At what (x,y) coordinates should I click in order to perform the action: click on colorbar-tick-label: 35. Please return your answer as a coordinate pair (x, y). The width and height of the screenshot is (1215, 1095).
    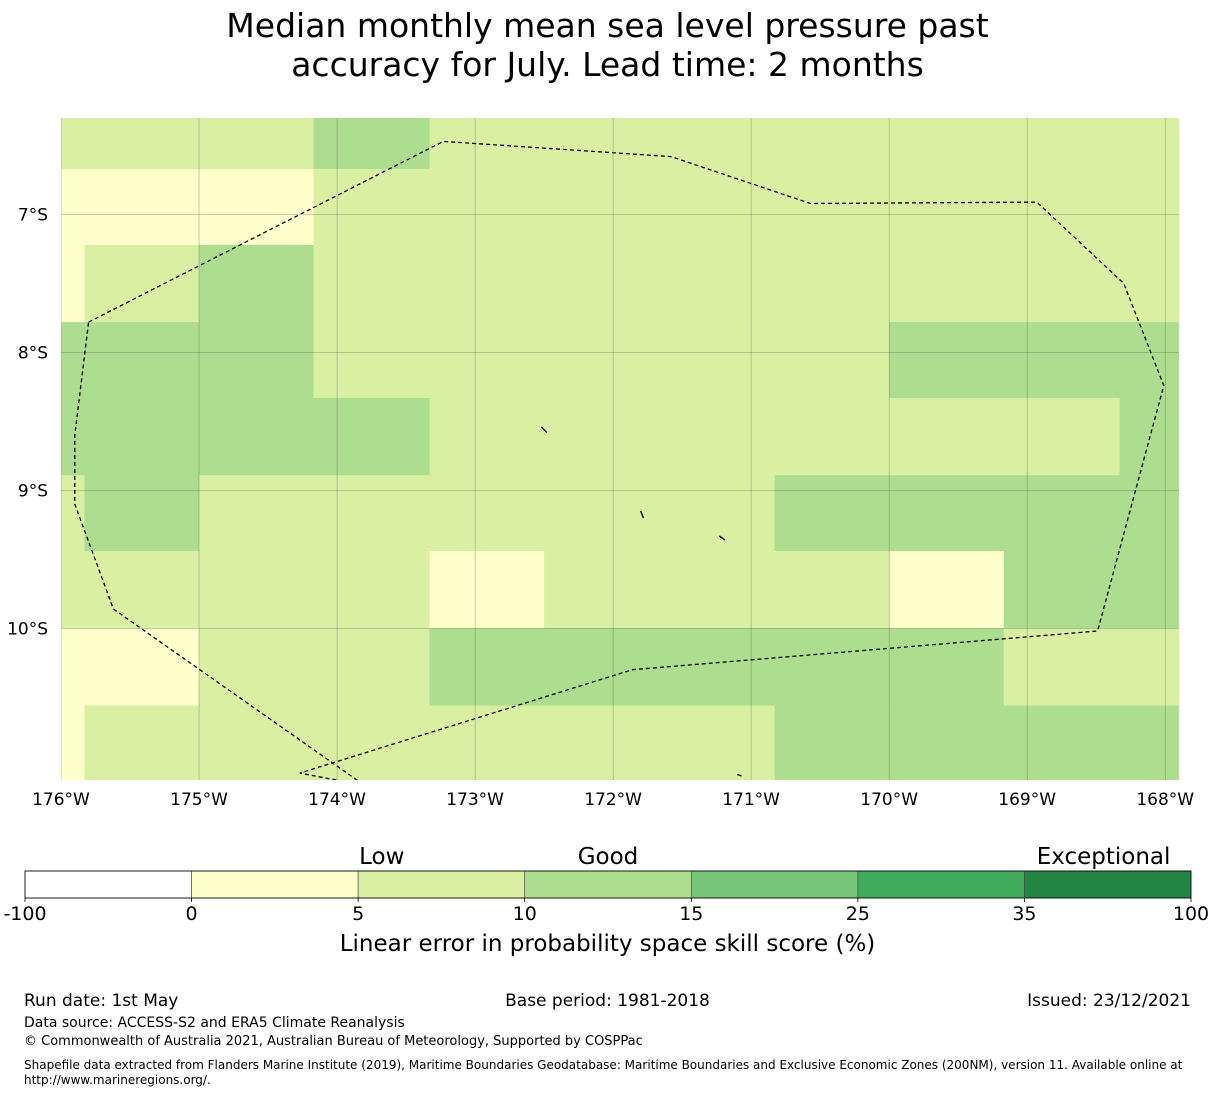
    Looking at the image, I should click on (1024, 914).